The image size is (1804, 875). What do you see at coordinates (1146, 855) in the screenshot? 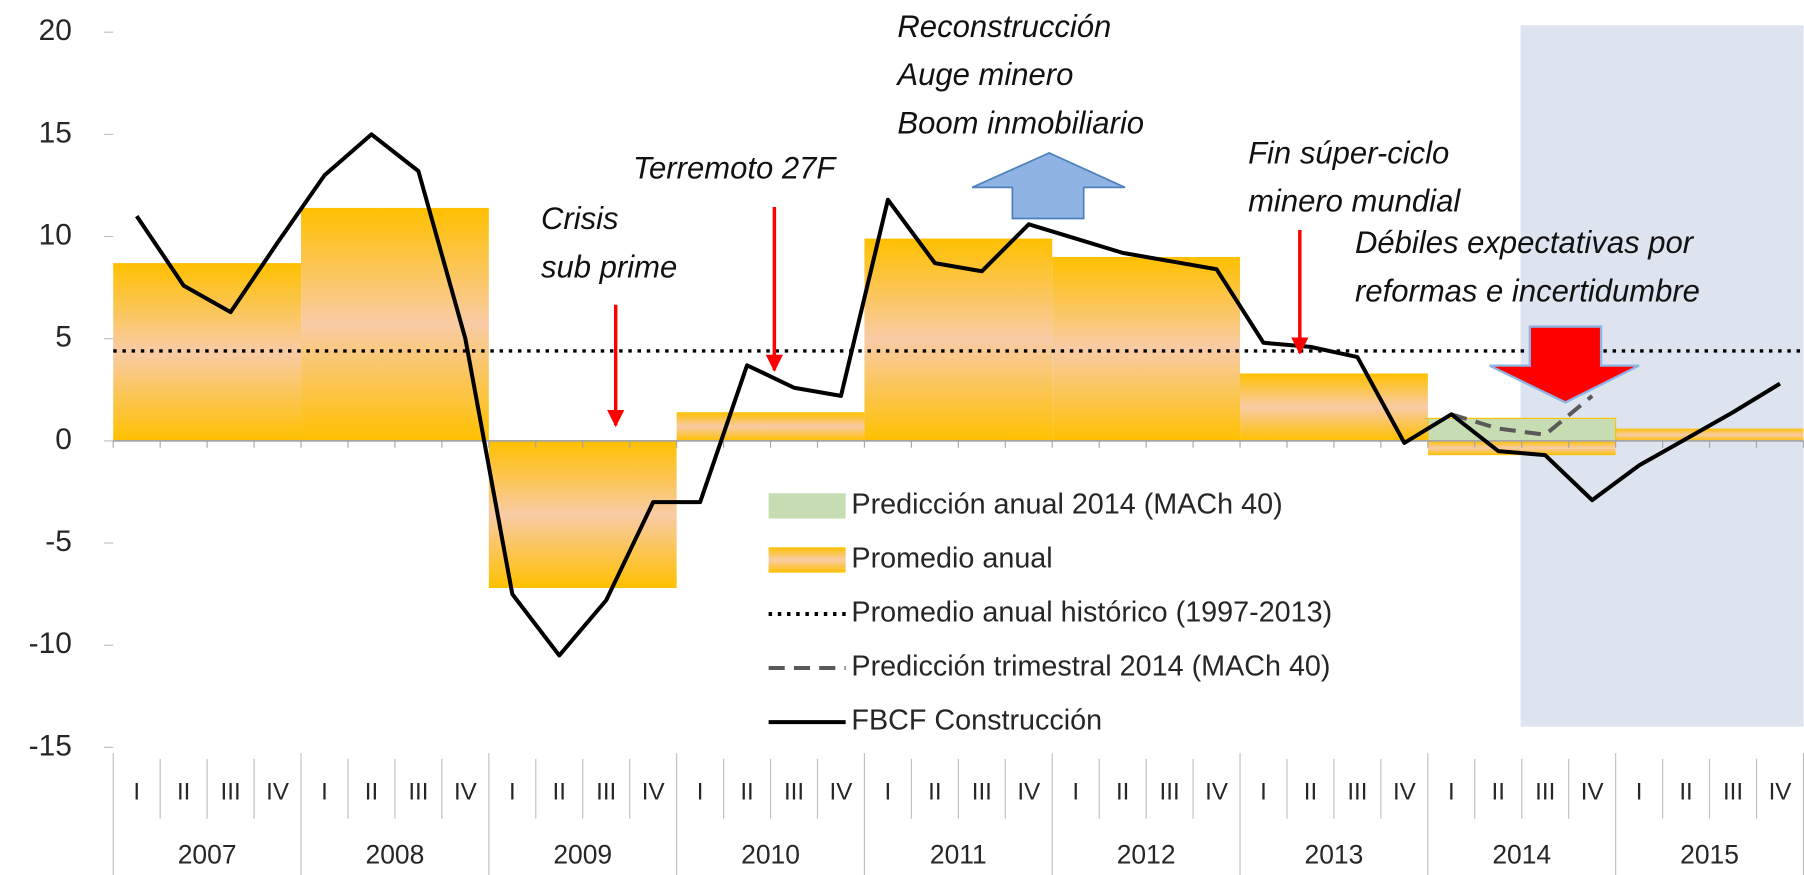
I see `group-label: 2012` at bounding box center [1146, 855].